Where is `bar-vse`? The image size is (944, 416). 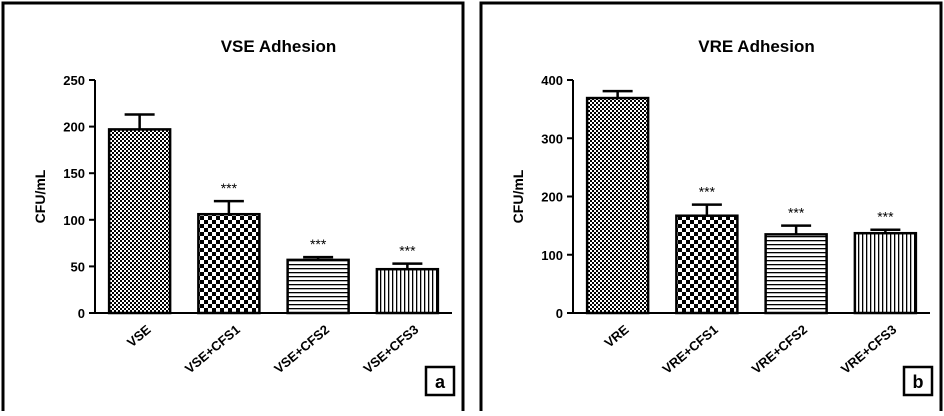
bar-vse is located at coordinates (139, 221).